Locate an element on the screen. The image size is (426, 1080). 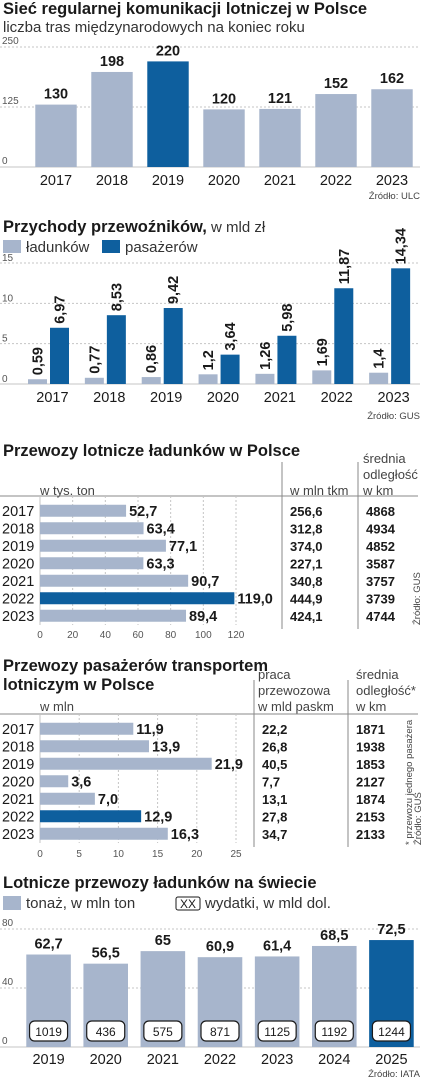
table-cell-b: 1871 is located at coordinates (370, 729).